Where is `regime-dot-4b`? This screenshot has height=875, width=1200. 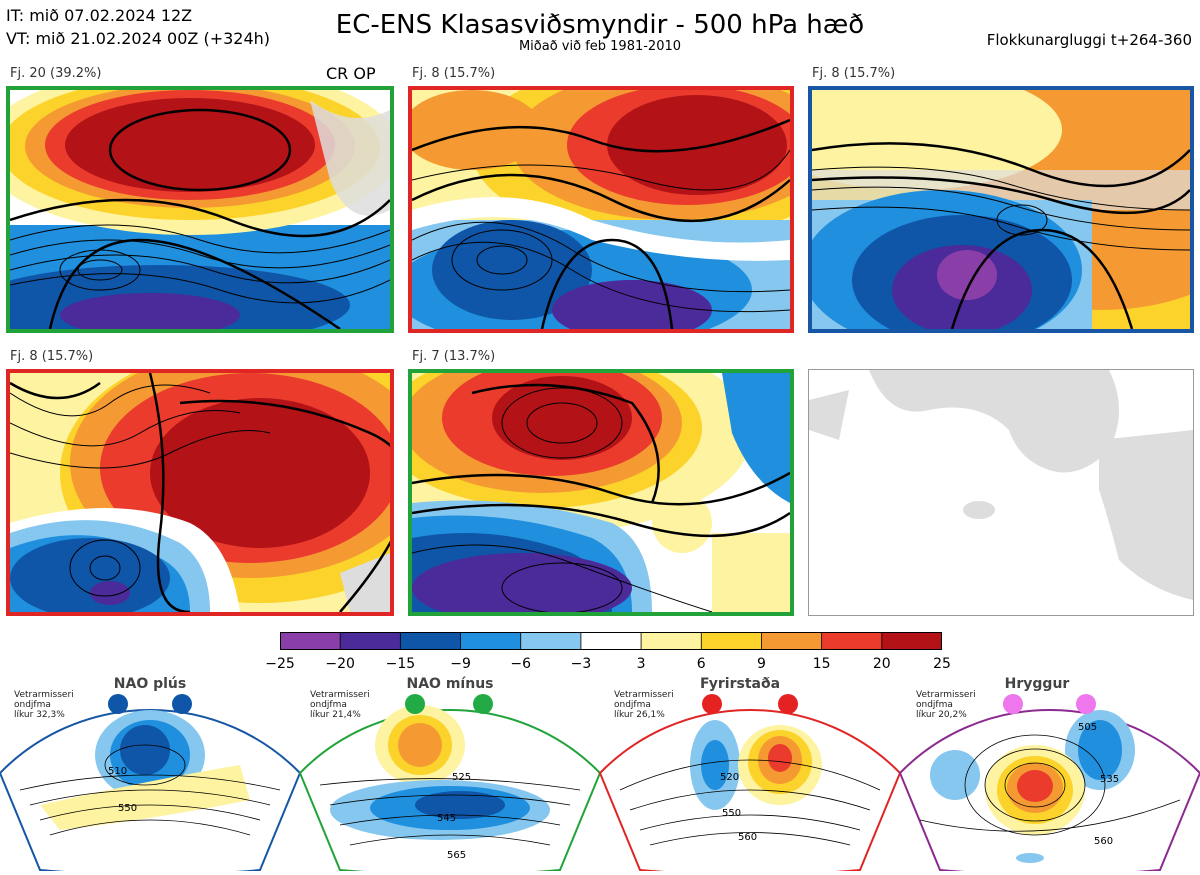
regime-dot-4b is located at coordinates (1086, 704).